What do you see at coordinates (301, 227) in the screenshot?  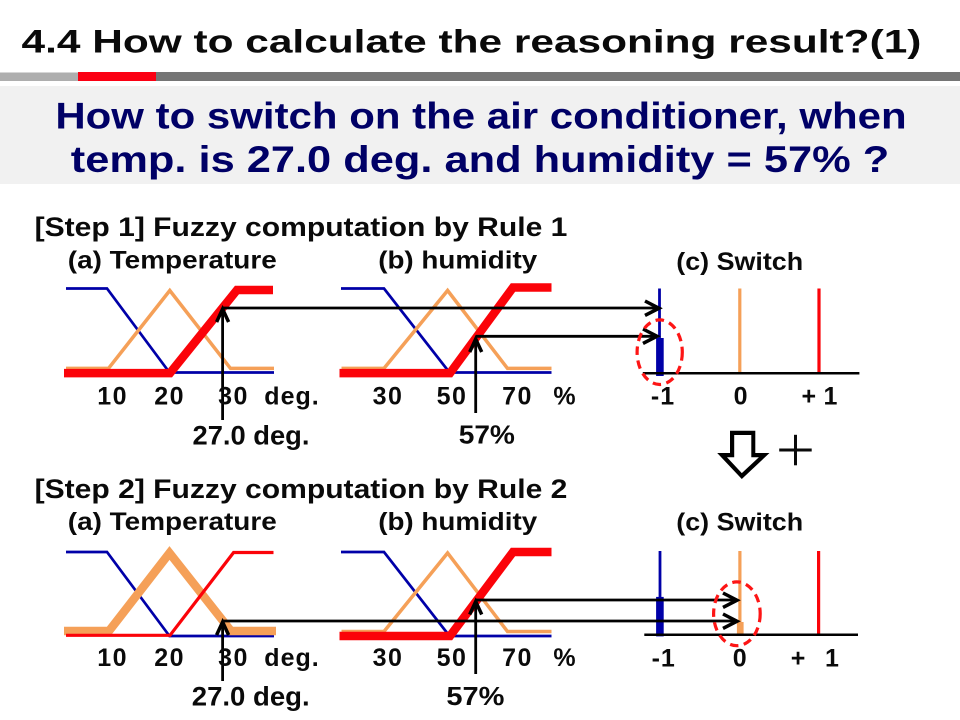 I see `svg-text:[Step 1] Fuzzy computation by: [Step 1] Fuzzy computation by Rule 1` at bounding box center [301, 227].